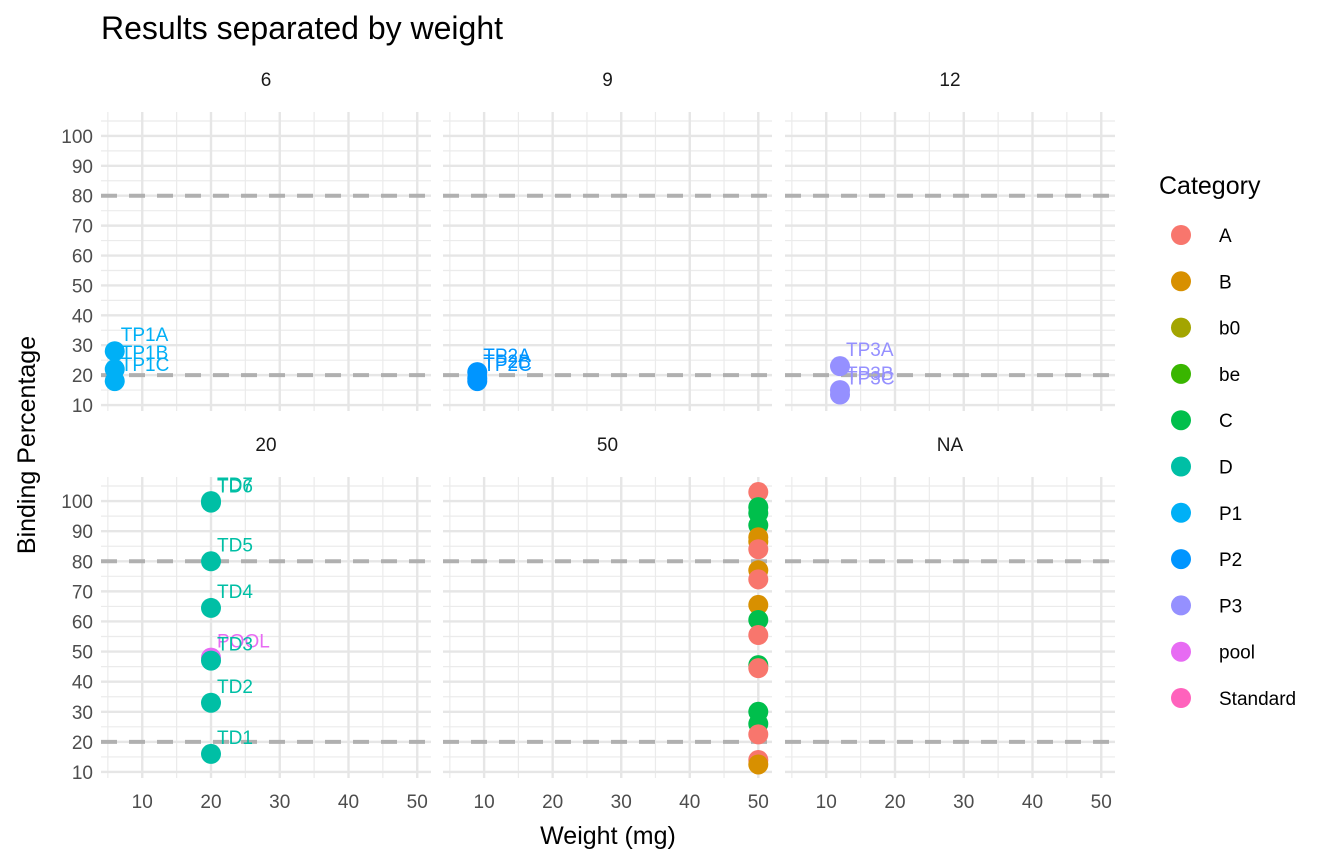  Describe the element at coordinates (266, 80) in the screenshot. I see `facet-label: 6` at that location.